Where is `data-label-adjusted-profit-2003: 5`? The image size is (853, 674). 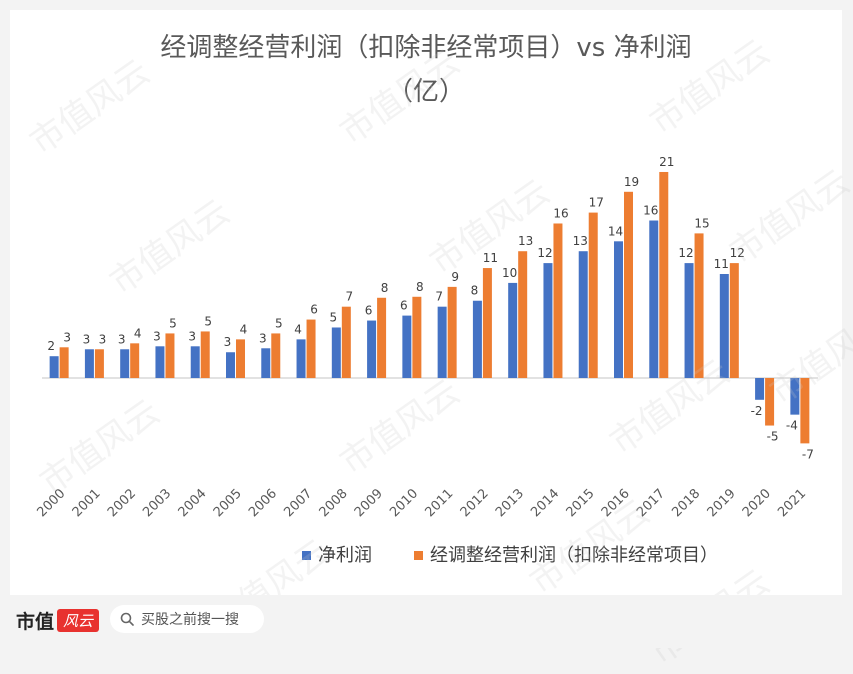 data-label-adjusted-profit-2003: 5 is located at coordinates (173, 323).